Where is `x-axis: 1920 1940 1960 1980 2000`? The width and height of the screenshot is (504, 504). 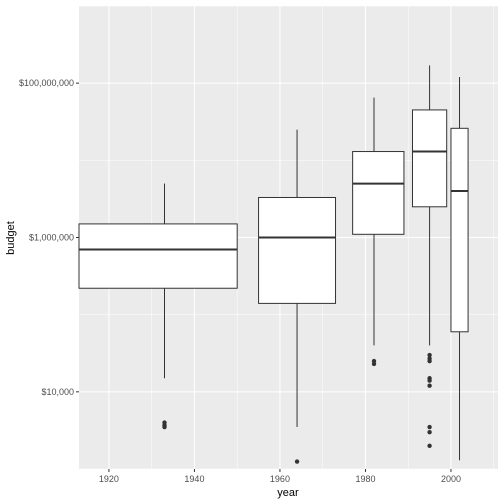 x-axis: 1920 1940 1960 1980 2000 is located at coordinates (280, 476).